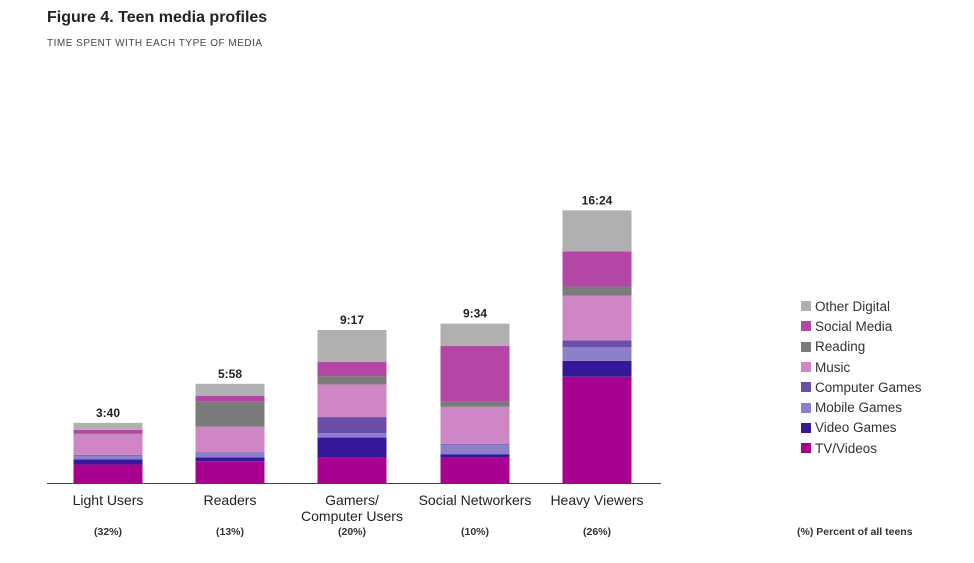 This screenshot has width=974, height=563. I want to click on legend-item: TV/Videos, so click(861, 448).